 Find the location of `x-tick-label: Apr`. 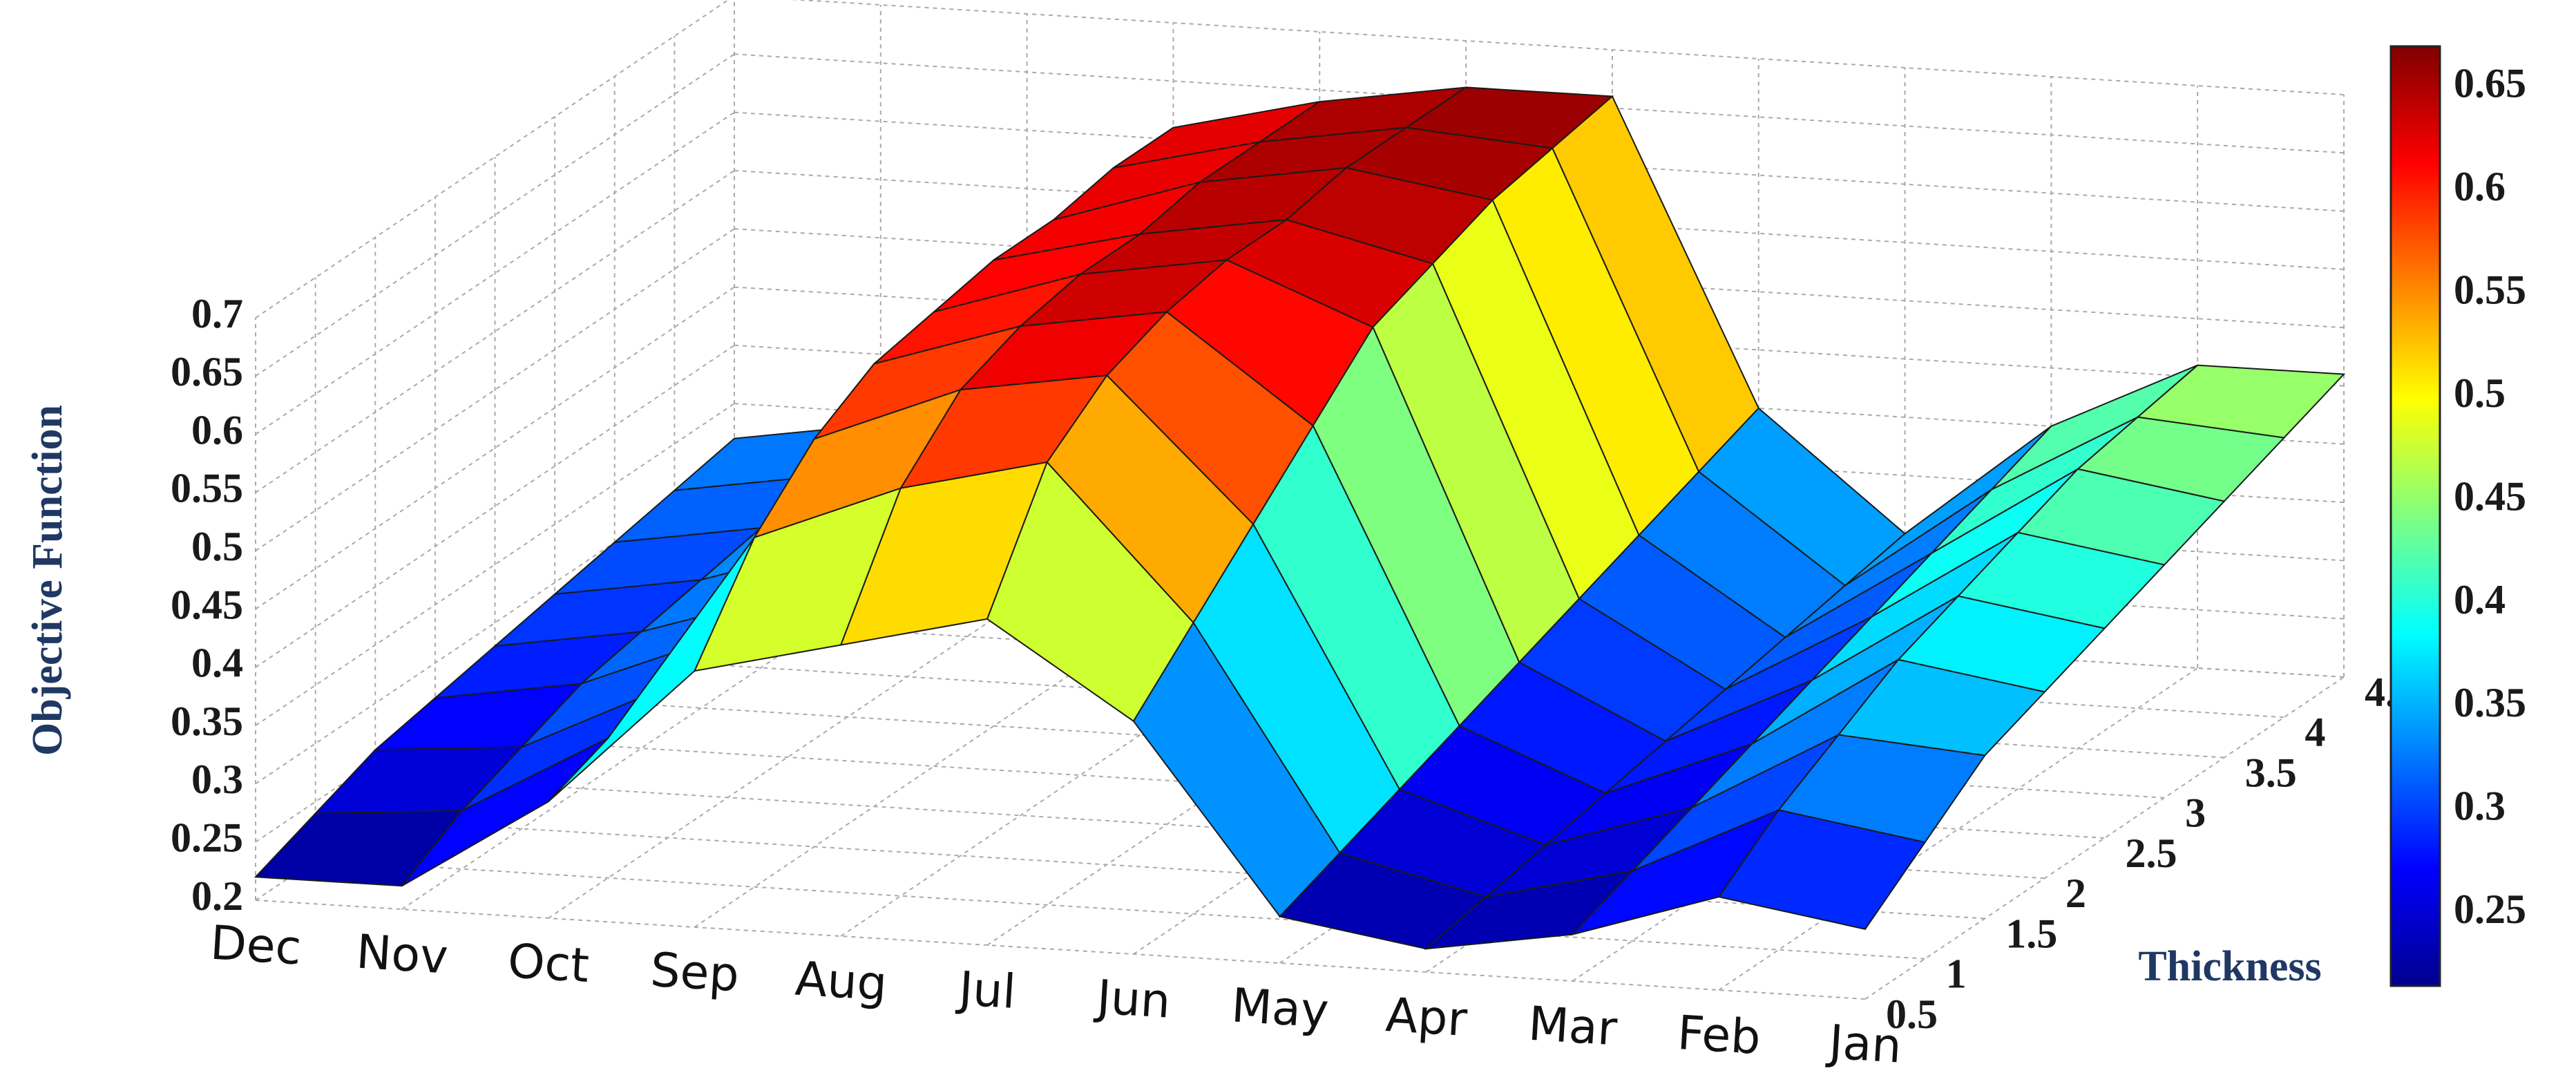

x-tick-label: Apr is located at coordinates (1426, 1017).